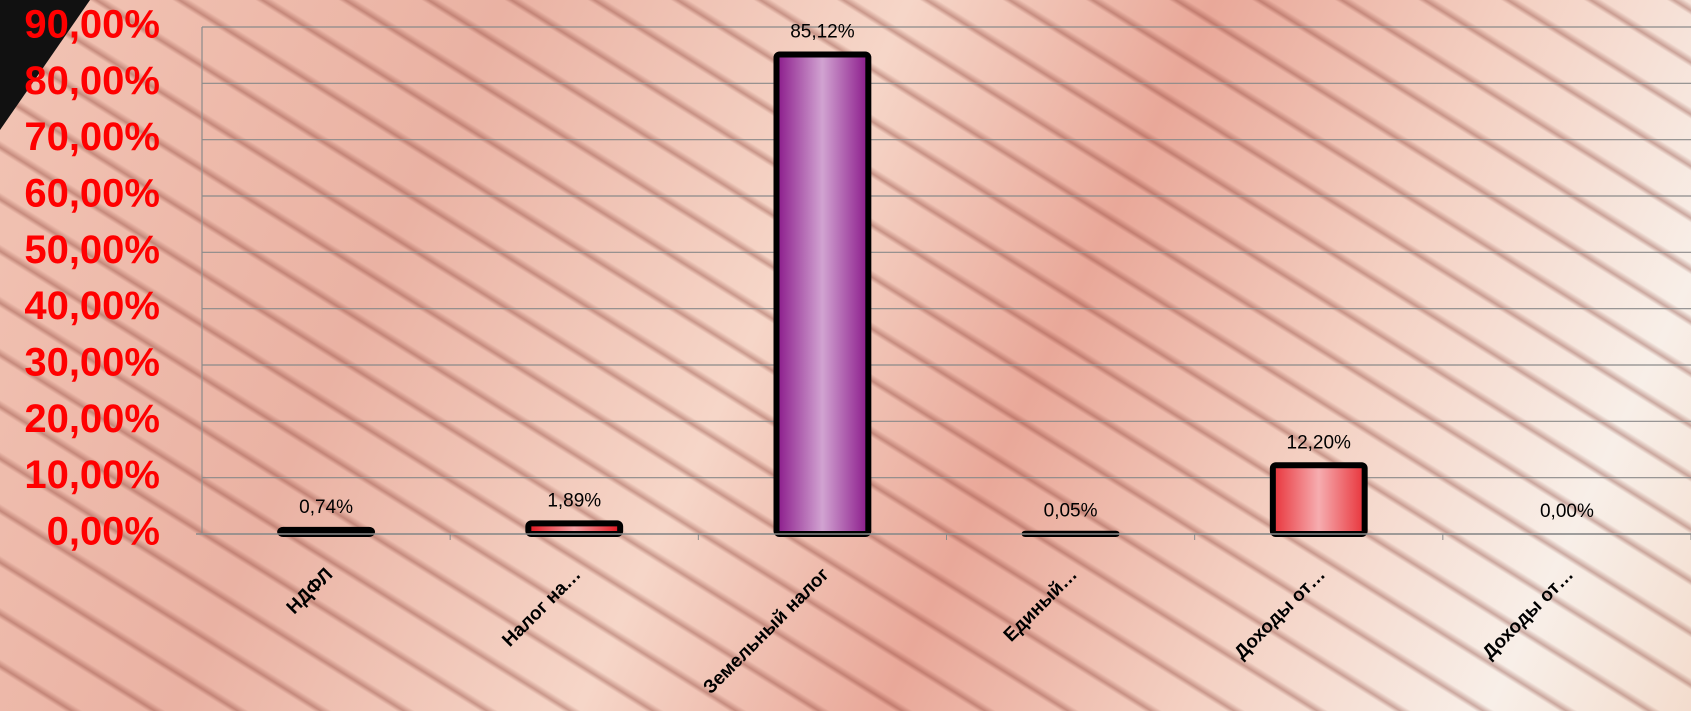  I want to click on y-tick-label: 0,00%, so click(103, 532).